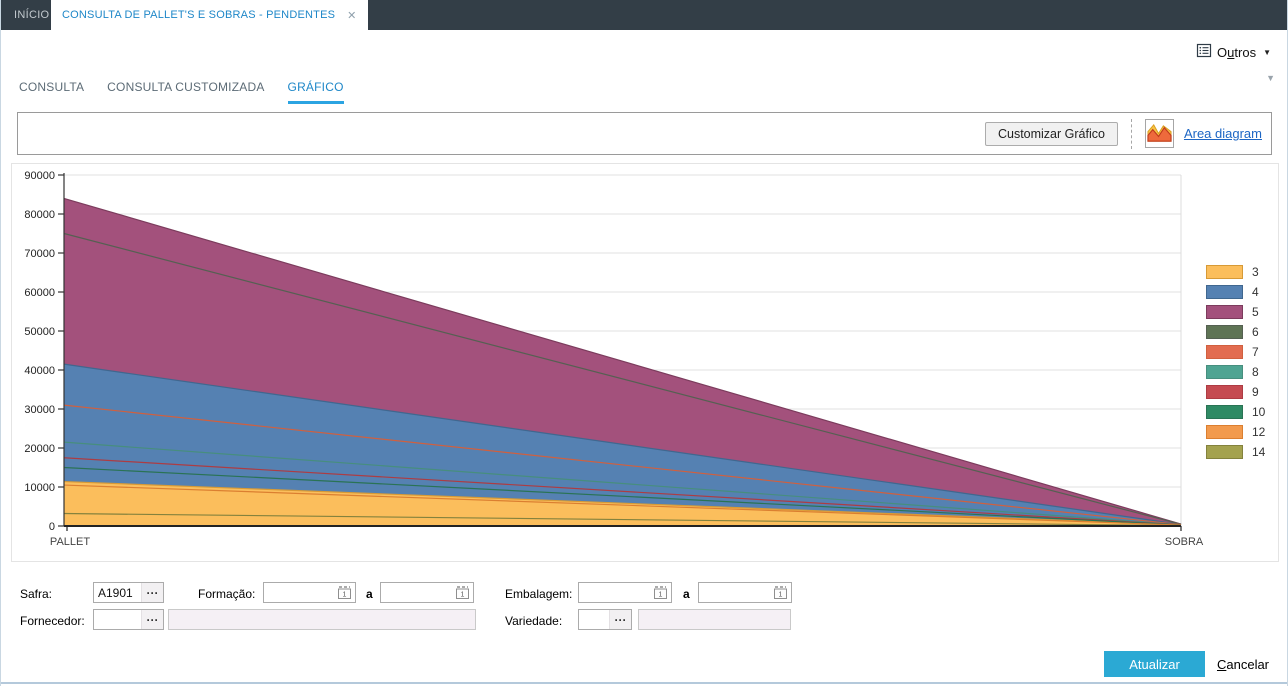 The image size is (1288, 686). I want to click on legend-item-14: 14, so click(1235, 452).